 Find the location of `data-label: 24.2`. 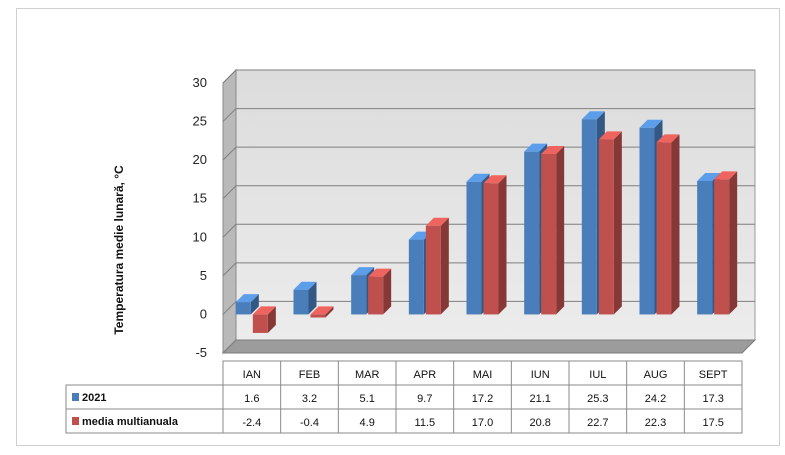

data-label: 24.2 is located at coordinates (655, 399).